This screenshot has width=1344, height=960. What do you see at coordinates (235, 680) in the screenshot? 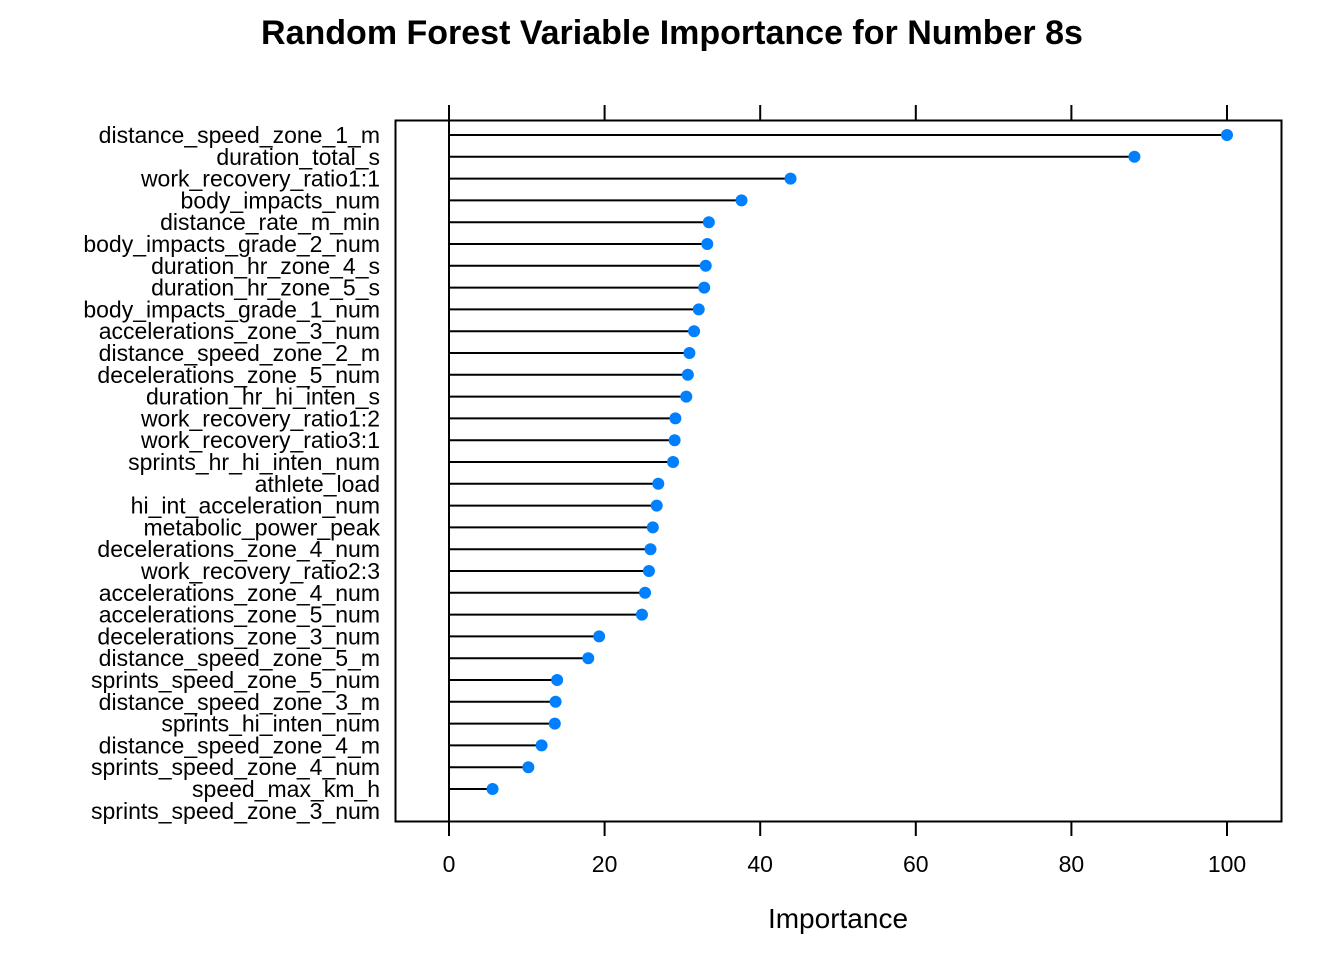
I see `variable-label: sprints_speed_zone_5_num` at bounding box center [235, 680].